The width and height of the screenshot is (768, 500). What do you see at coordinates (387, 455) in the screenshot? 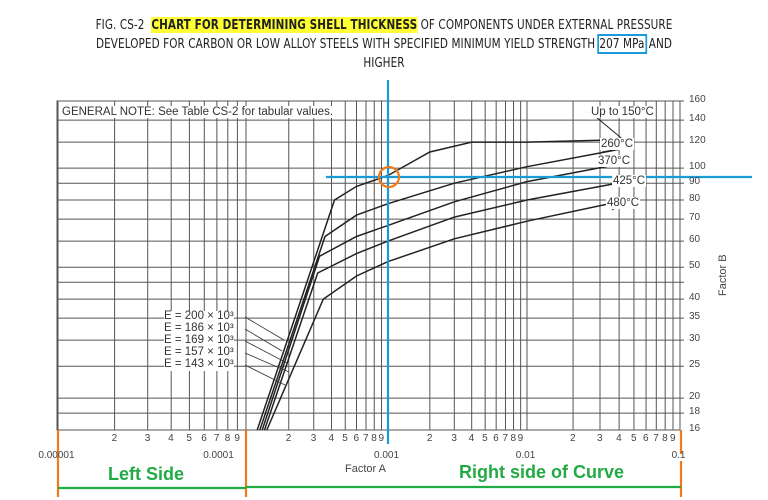
I see `x-decade-label: 0.001` at bounding box center [387, 455].